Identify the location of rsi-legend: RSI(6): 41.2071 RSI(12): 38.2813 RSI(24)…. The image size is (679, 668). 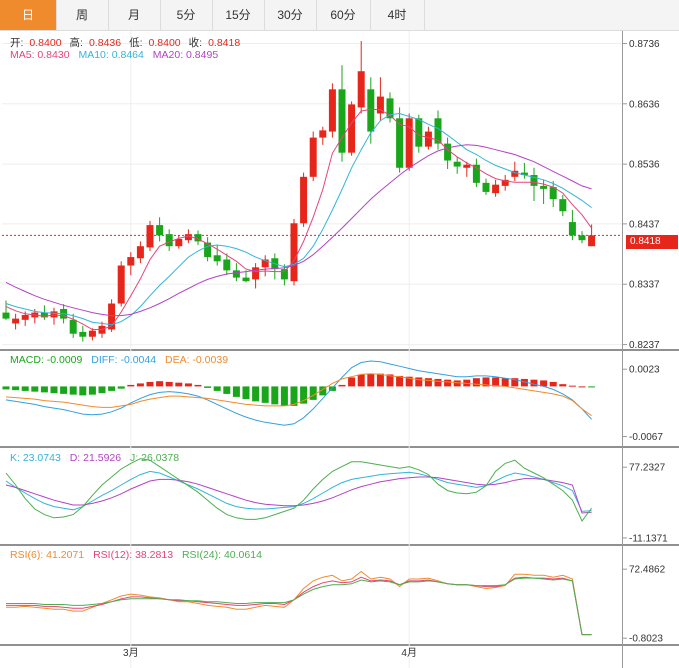
(139, 555).